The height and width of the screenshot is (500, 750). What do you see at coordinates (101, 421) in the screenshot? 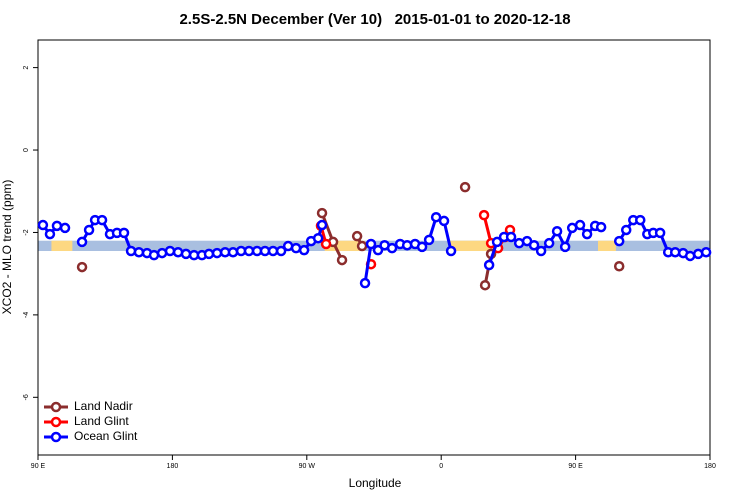
I see `legend-label: Land Glint` at bounding box center [101, 421].